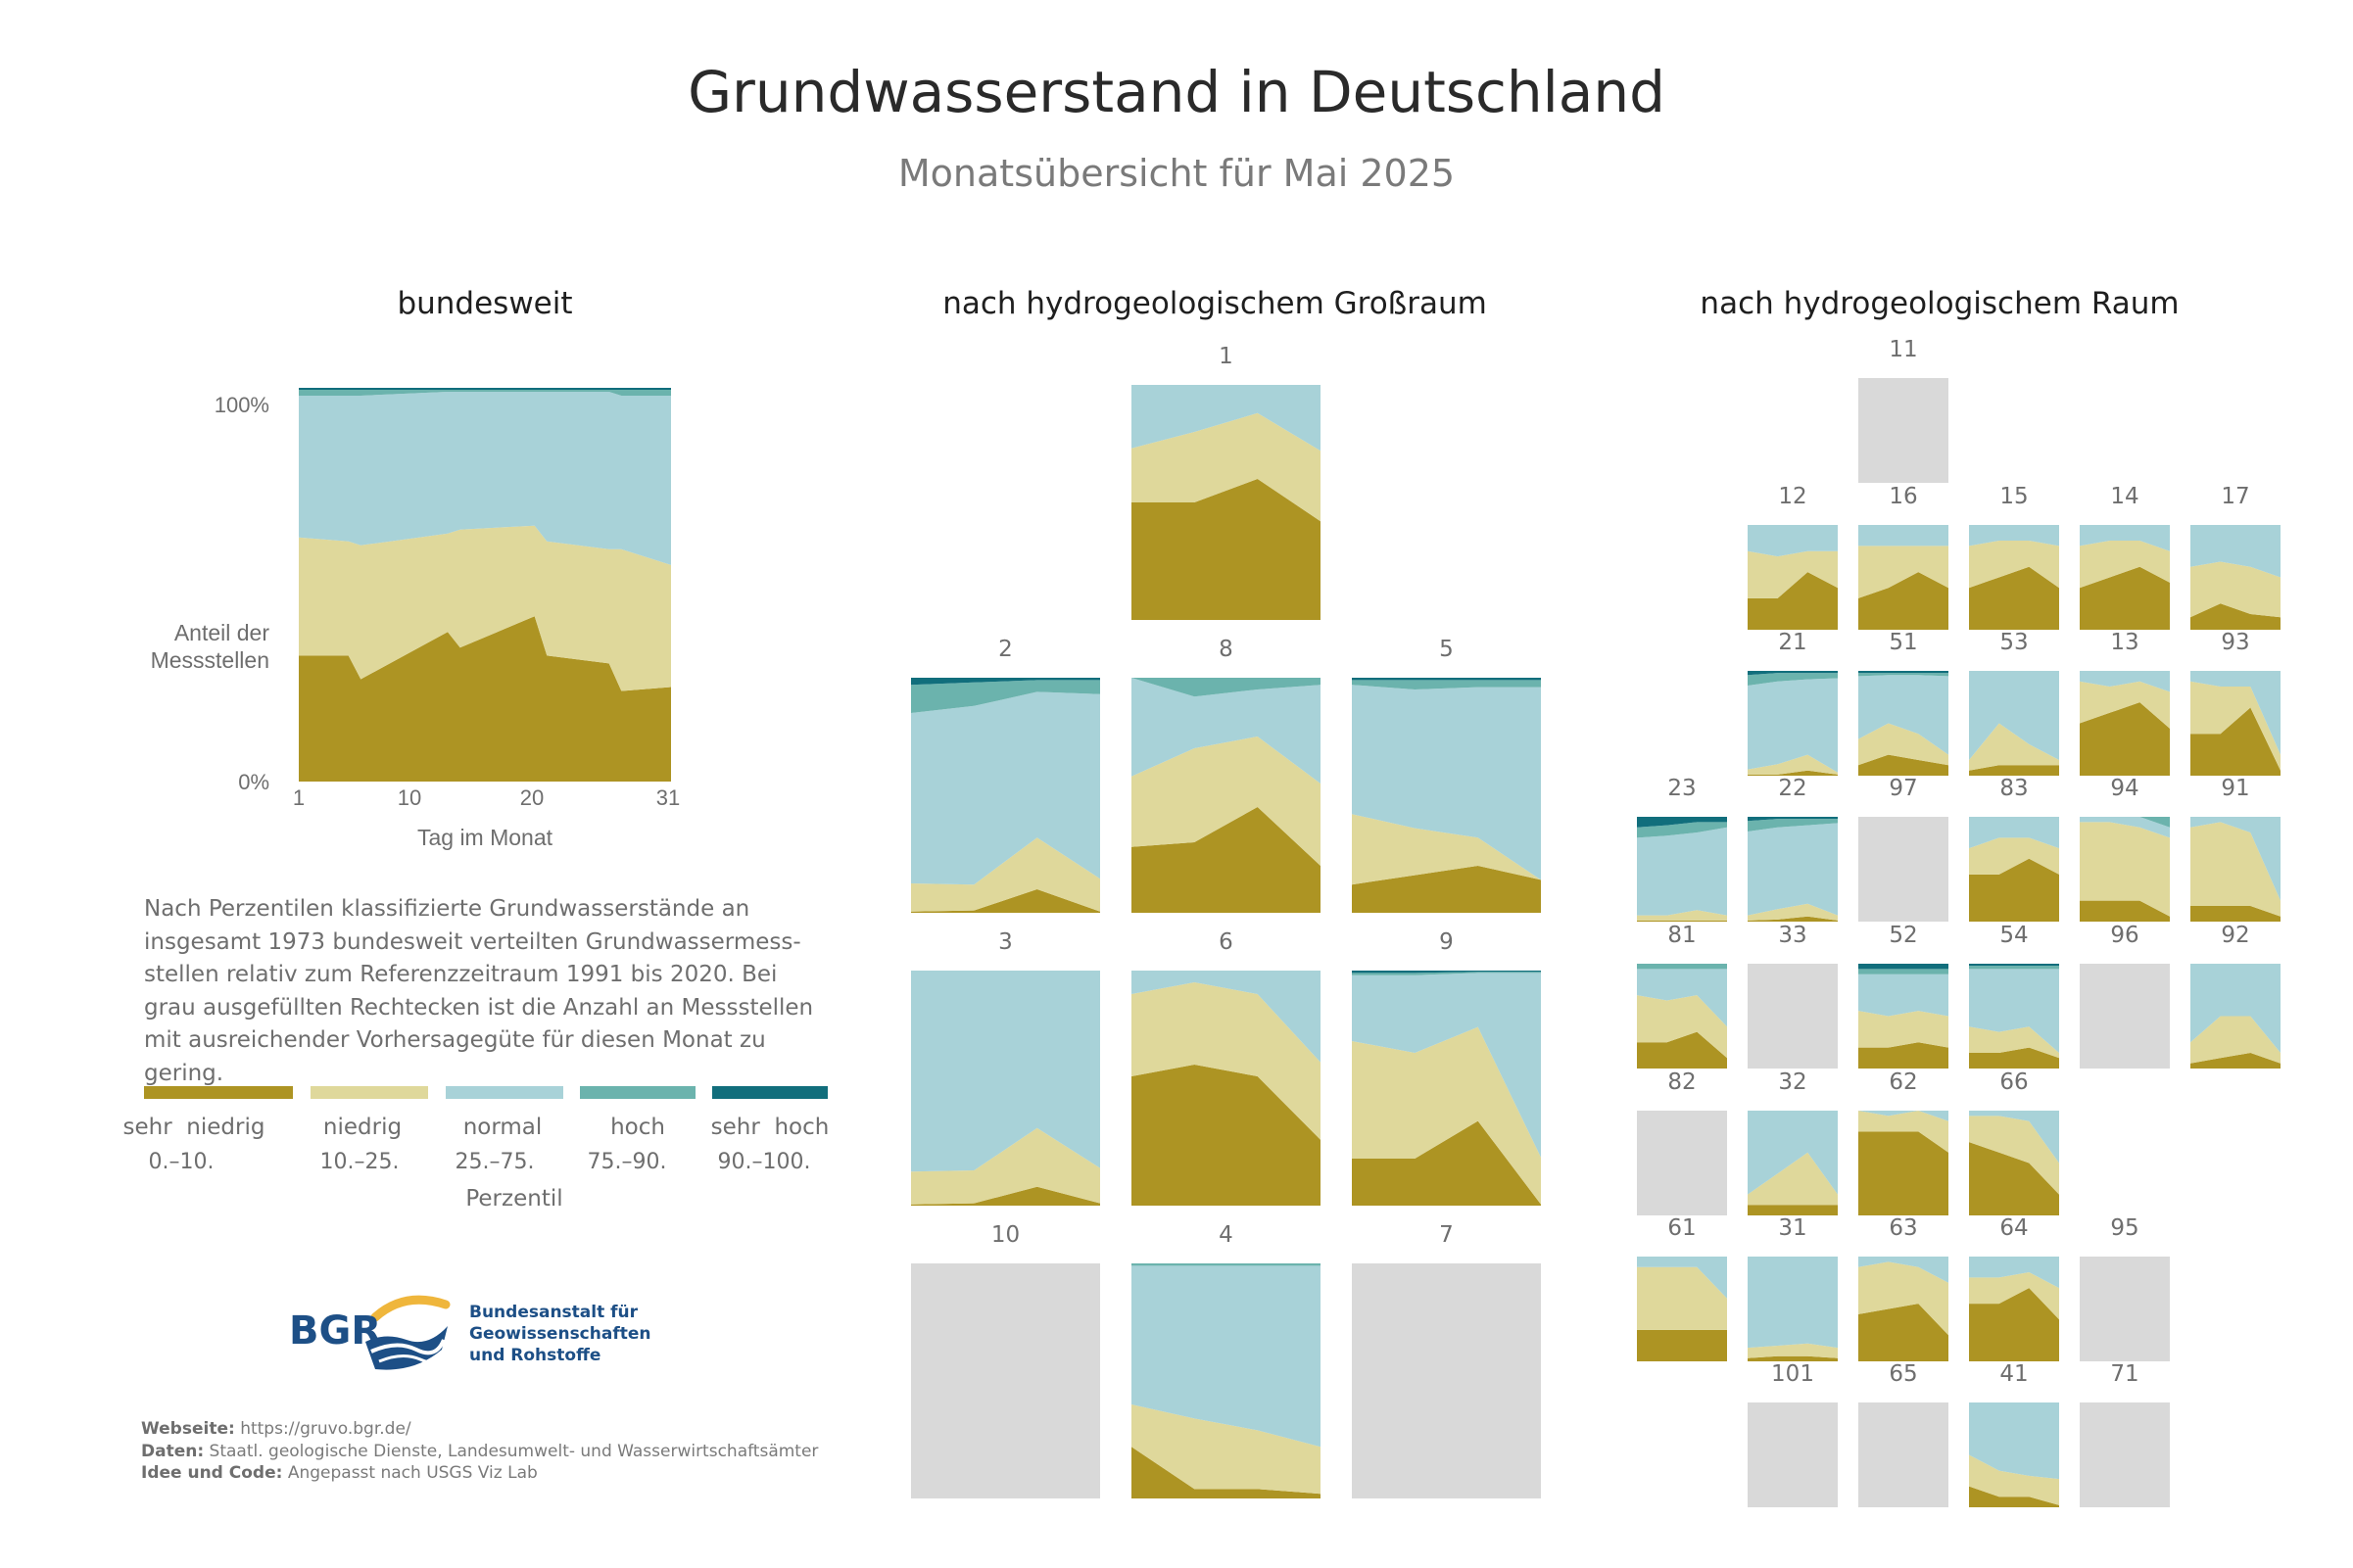 The height and width of the screenshot is (1568, 2353). What do you see at coordinates (1226, 418) in the screenshot?
I see `grossraum-panel-1-area-normal` at bounding box center [1226, 418].